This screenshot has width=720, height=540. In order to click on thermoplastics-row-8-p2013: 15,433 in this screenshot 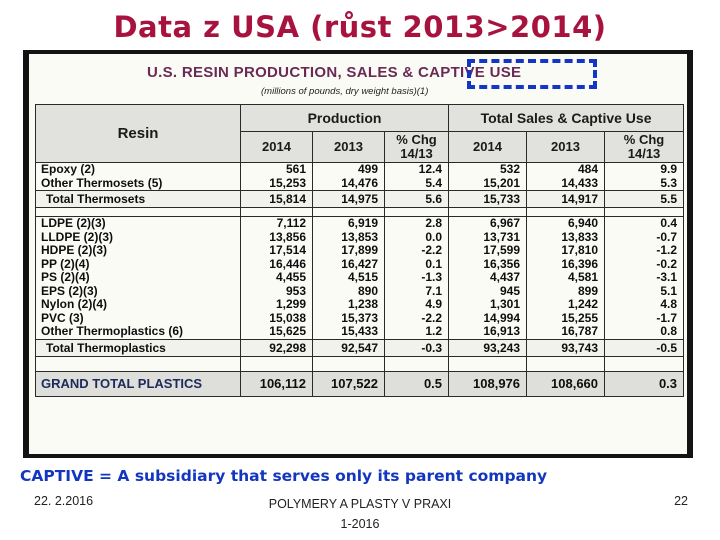, I will do `click(359, 331)`.